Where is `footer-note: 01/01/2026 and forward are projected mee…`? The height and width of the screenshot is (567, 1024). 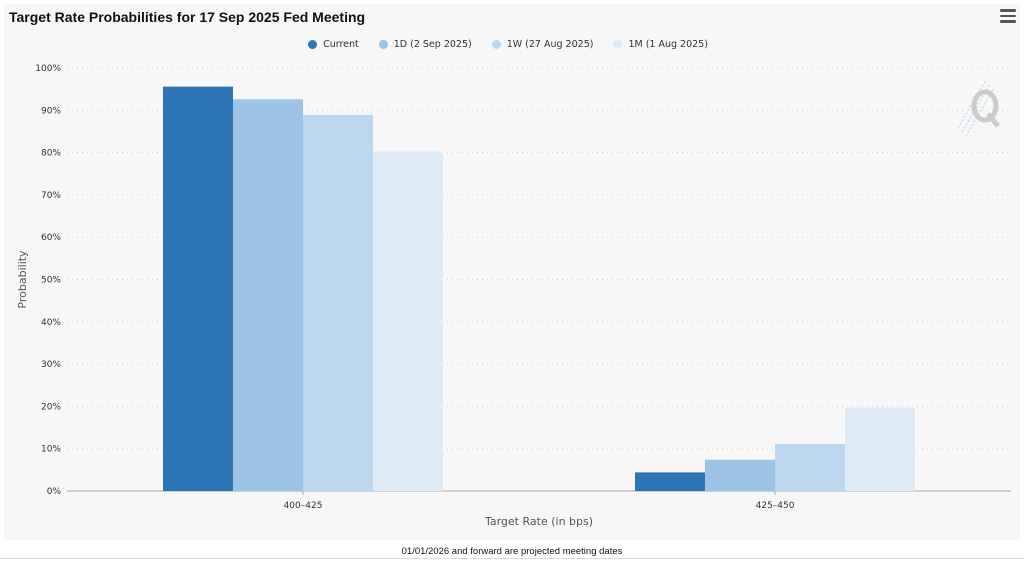
footer-note: 01/01/2026 and forward are projected mee… is located at coordinates (512, 551).